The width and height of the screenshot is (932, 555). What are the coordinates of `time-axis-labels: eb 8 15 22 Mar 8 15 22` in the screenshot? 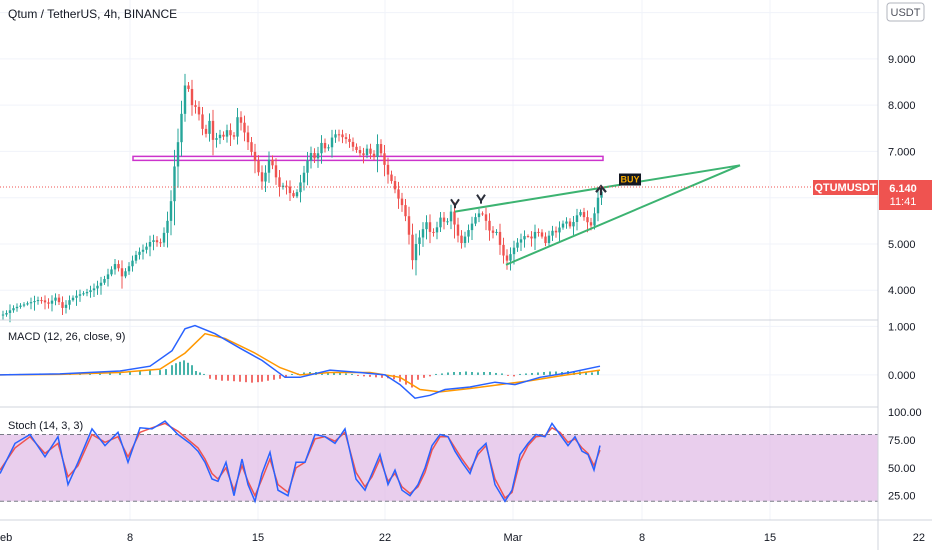 It's located at (462, 538).